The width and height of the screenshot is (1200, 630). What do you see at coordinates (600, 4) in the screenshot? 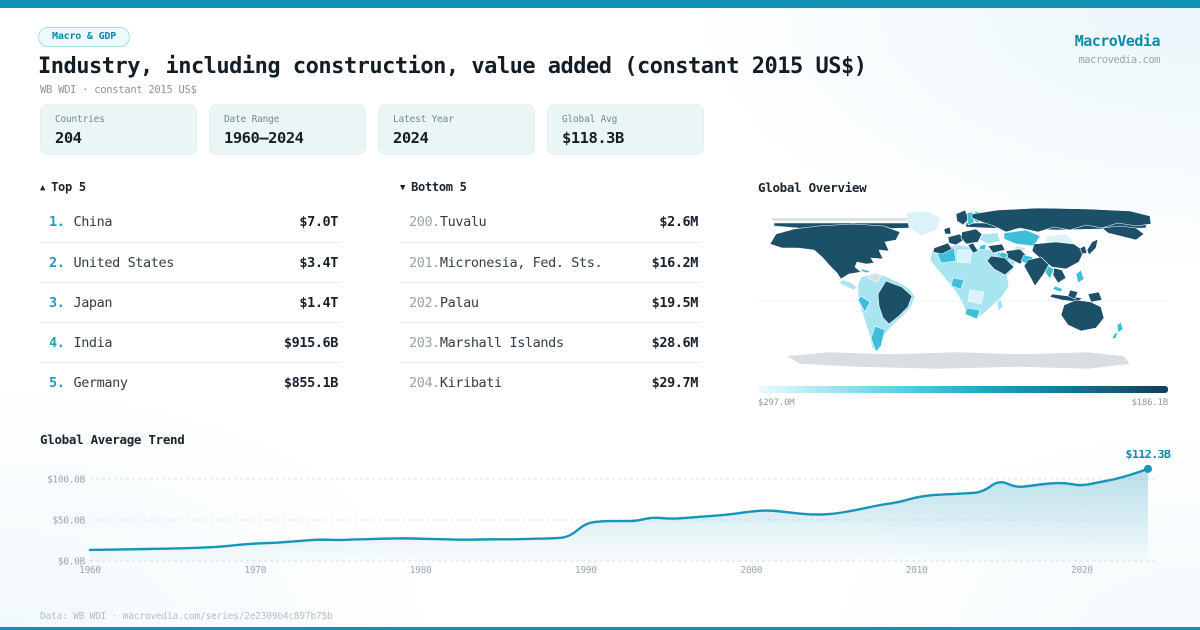
I see `top-accent-bar` at bounding box center [600, 4].